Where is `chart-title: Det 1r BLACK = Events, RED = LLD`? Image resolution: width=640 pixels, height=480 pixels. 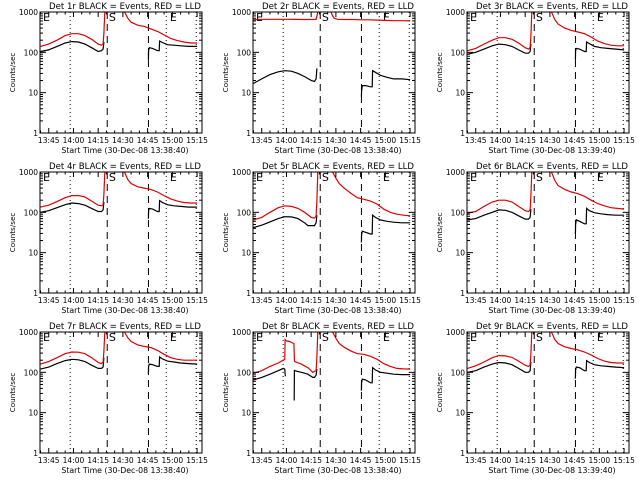
chart-title: Det 1r BLACK = Events, RED = LLD is located at coordinates (125, 7).